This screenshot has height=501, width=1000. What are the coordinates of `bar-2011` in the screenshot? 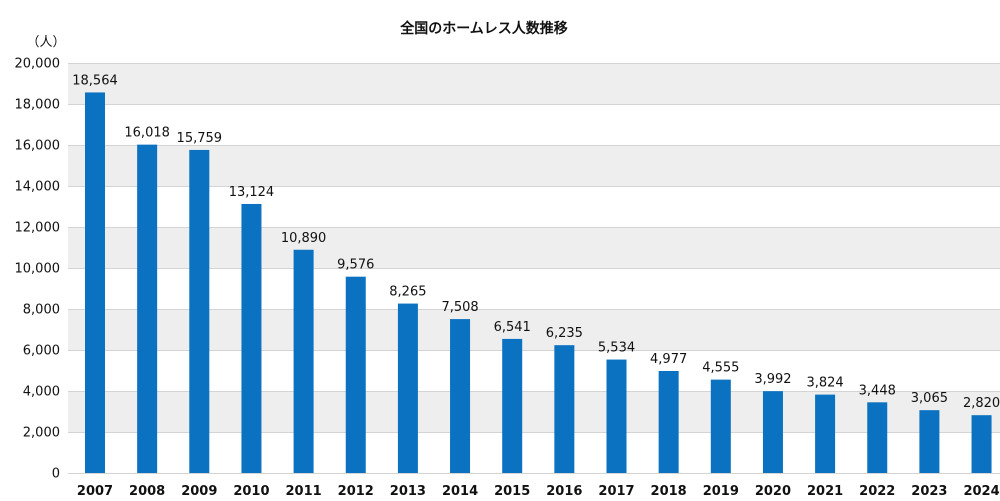 It's located at (303, 361).